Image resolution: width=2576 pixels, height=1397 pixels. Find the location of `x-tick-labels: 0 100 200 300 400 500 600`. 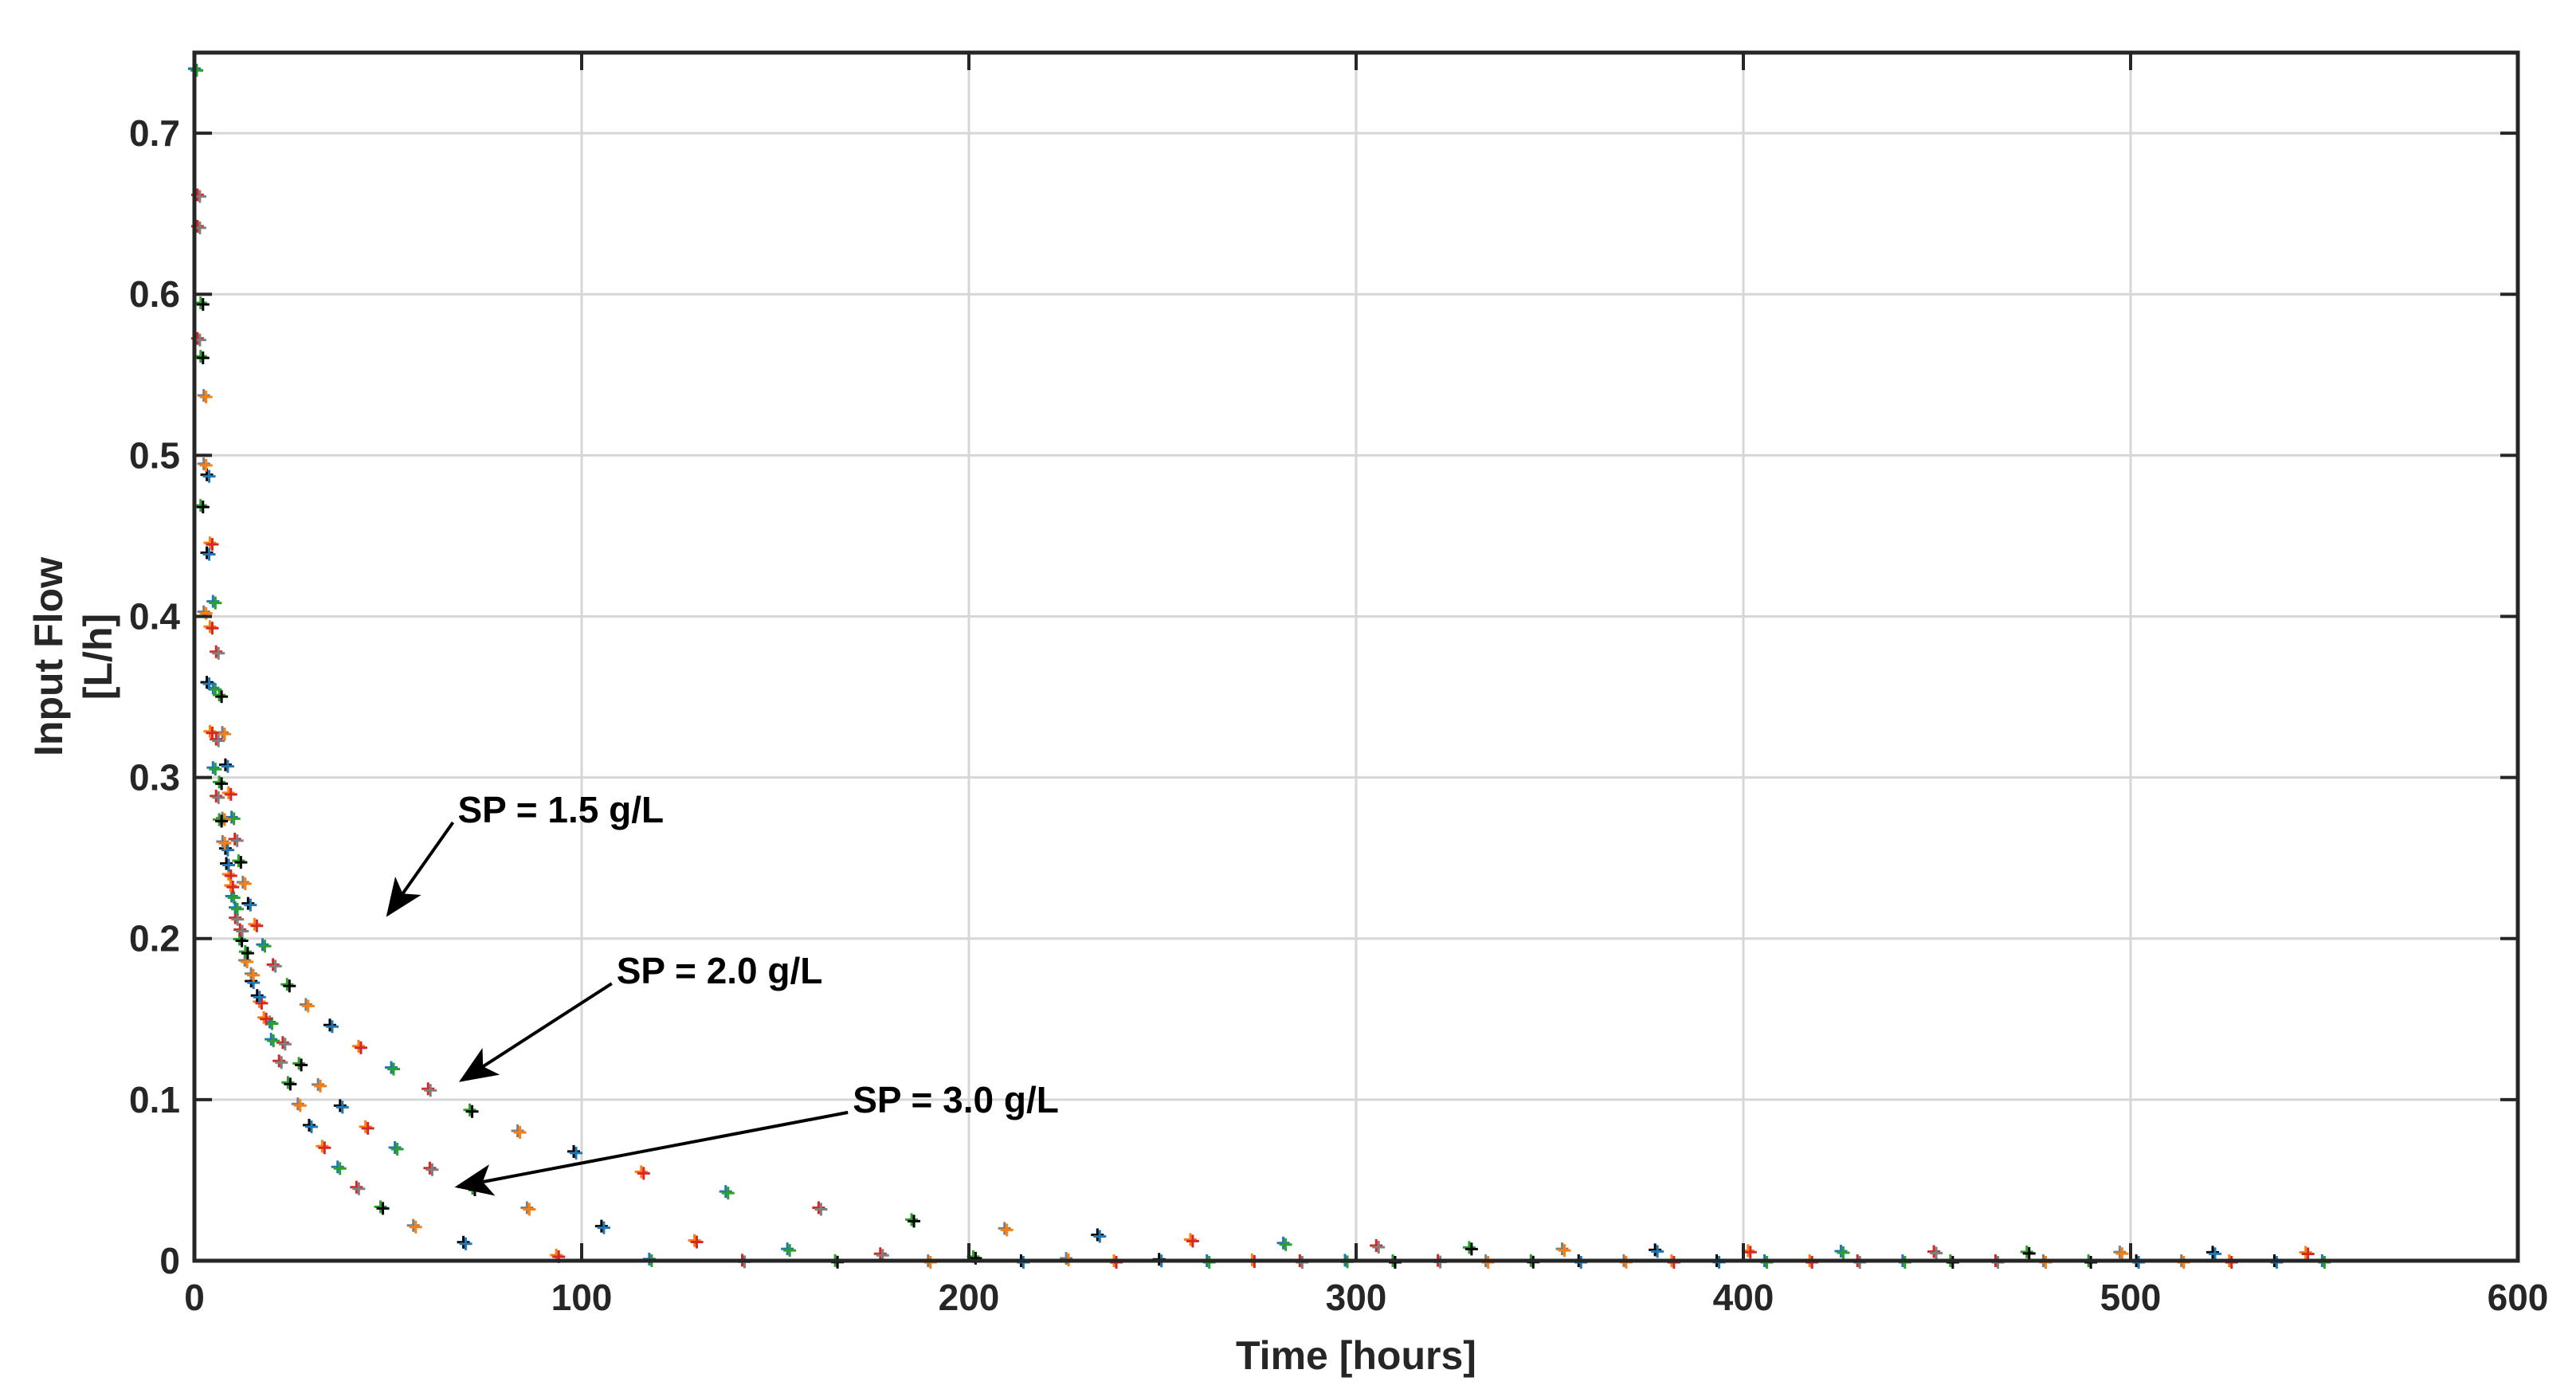

x-tick-labels: 0 100 200 300 400 500 600 is located at coordinates (1366, 1297).